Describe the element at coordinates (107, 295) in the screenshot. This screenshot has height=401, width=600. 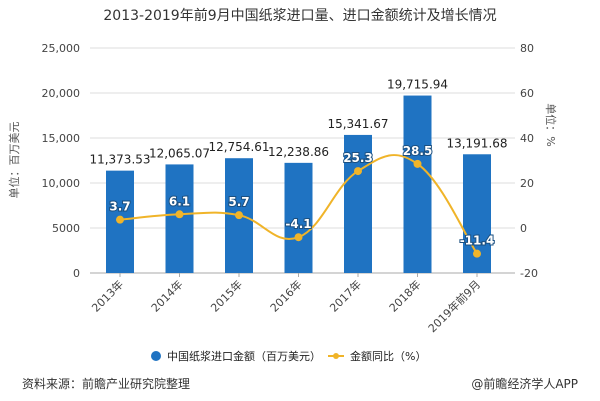
I see `x-tick-label: 2013年` at that location.